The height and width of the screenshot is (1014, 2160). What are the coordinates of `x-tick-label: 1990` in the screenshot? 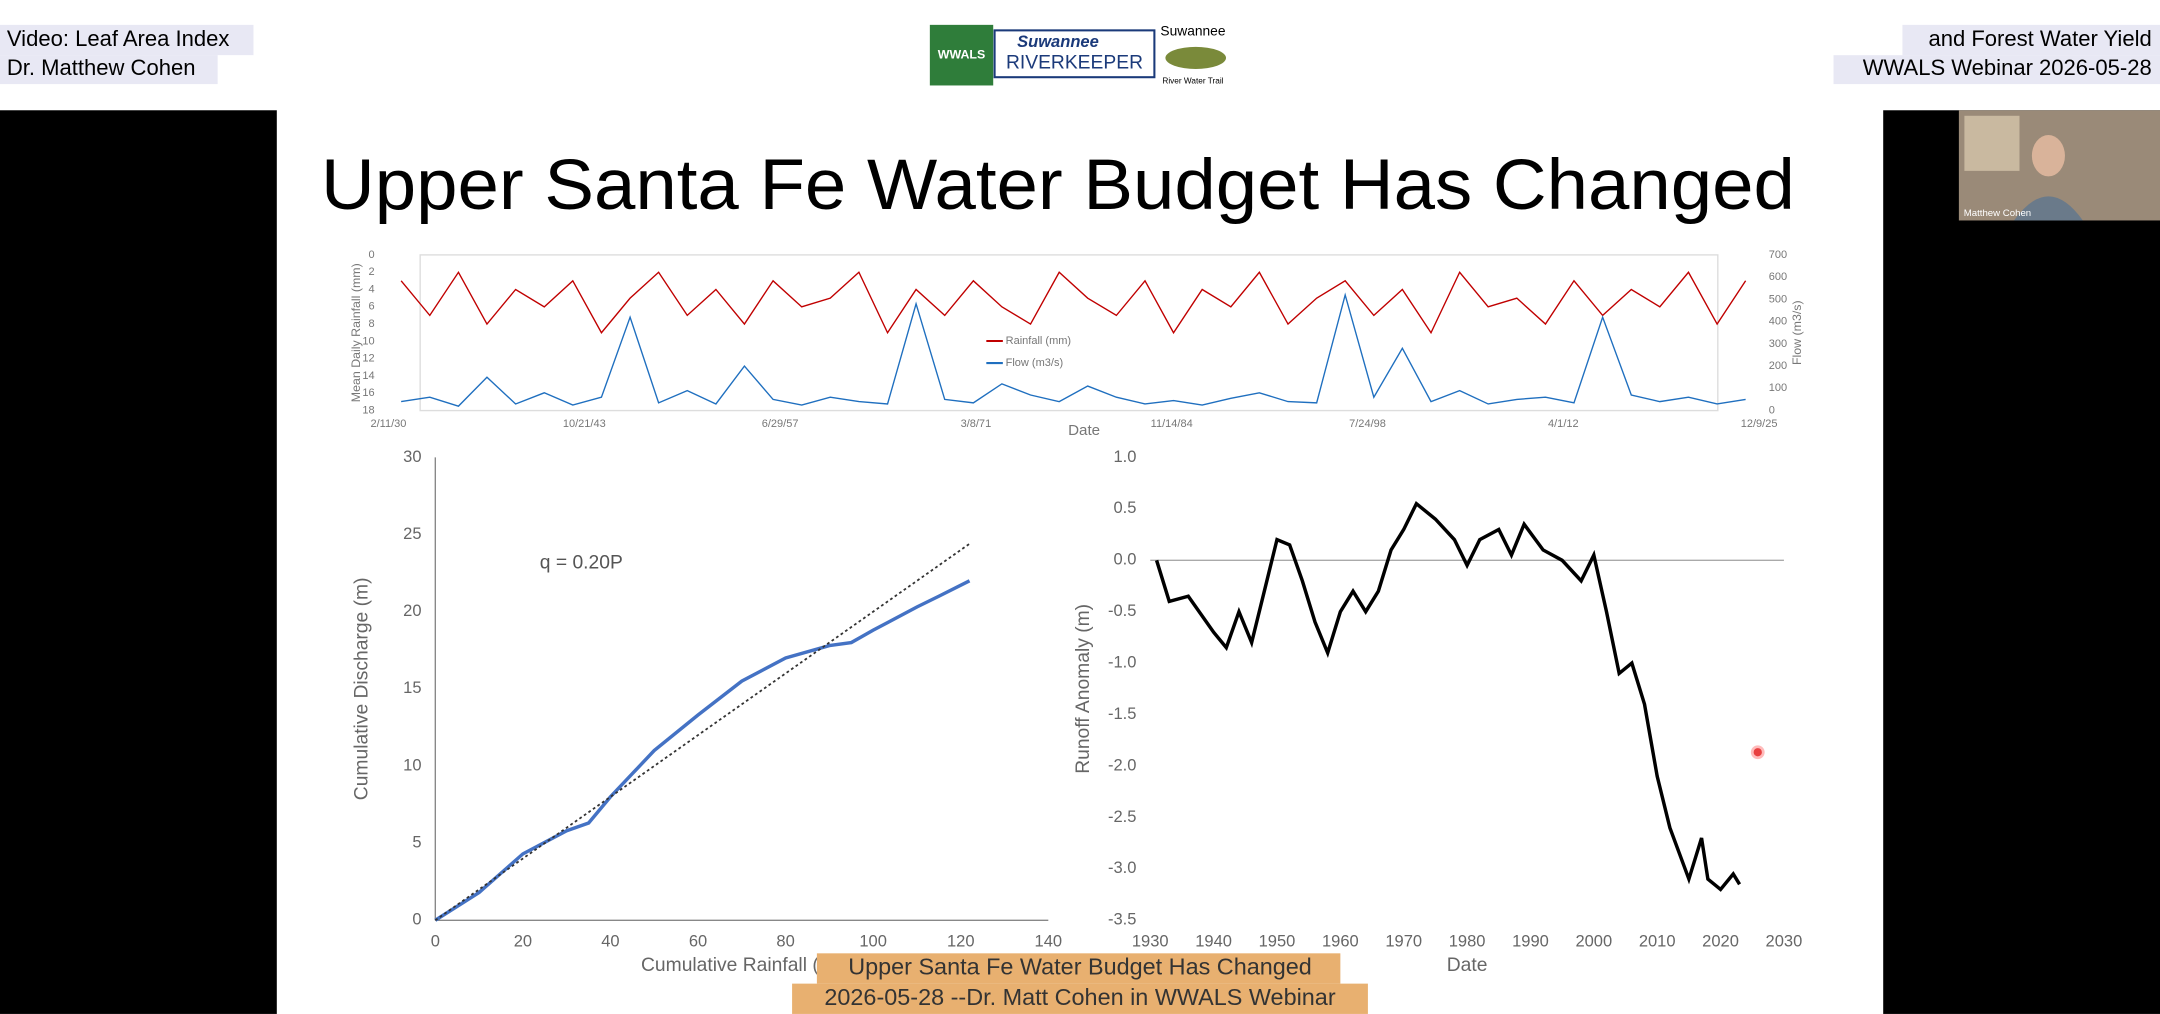 It's located at (1530, 941).